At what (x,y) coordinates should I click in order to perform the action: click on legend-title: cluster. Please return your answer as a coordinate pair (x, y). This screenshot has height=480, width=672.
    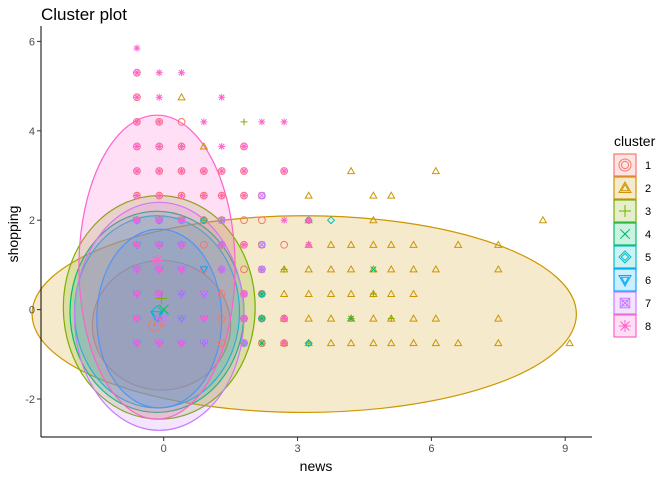
    Looking at the image, I should click on (635, 141).